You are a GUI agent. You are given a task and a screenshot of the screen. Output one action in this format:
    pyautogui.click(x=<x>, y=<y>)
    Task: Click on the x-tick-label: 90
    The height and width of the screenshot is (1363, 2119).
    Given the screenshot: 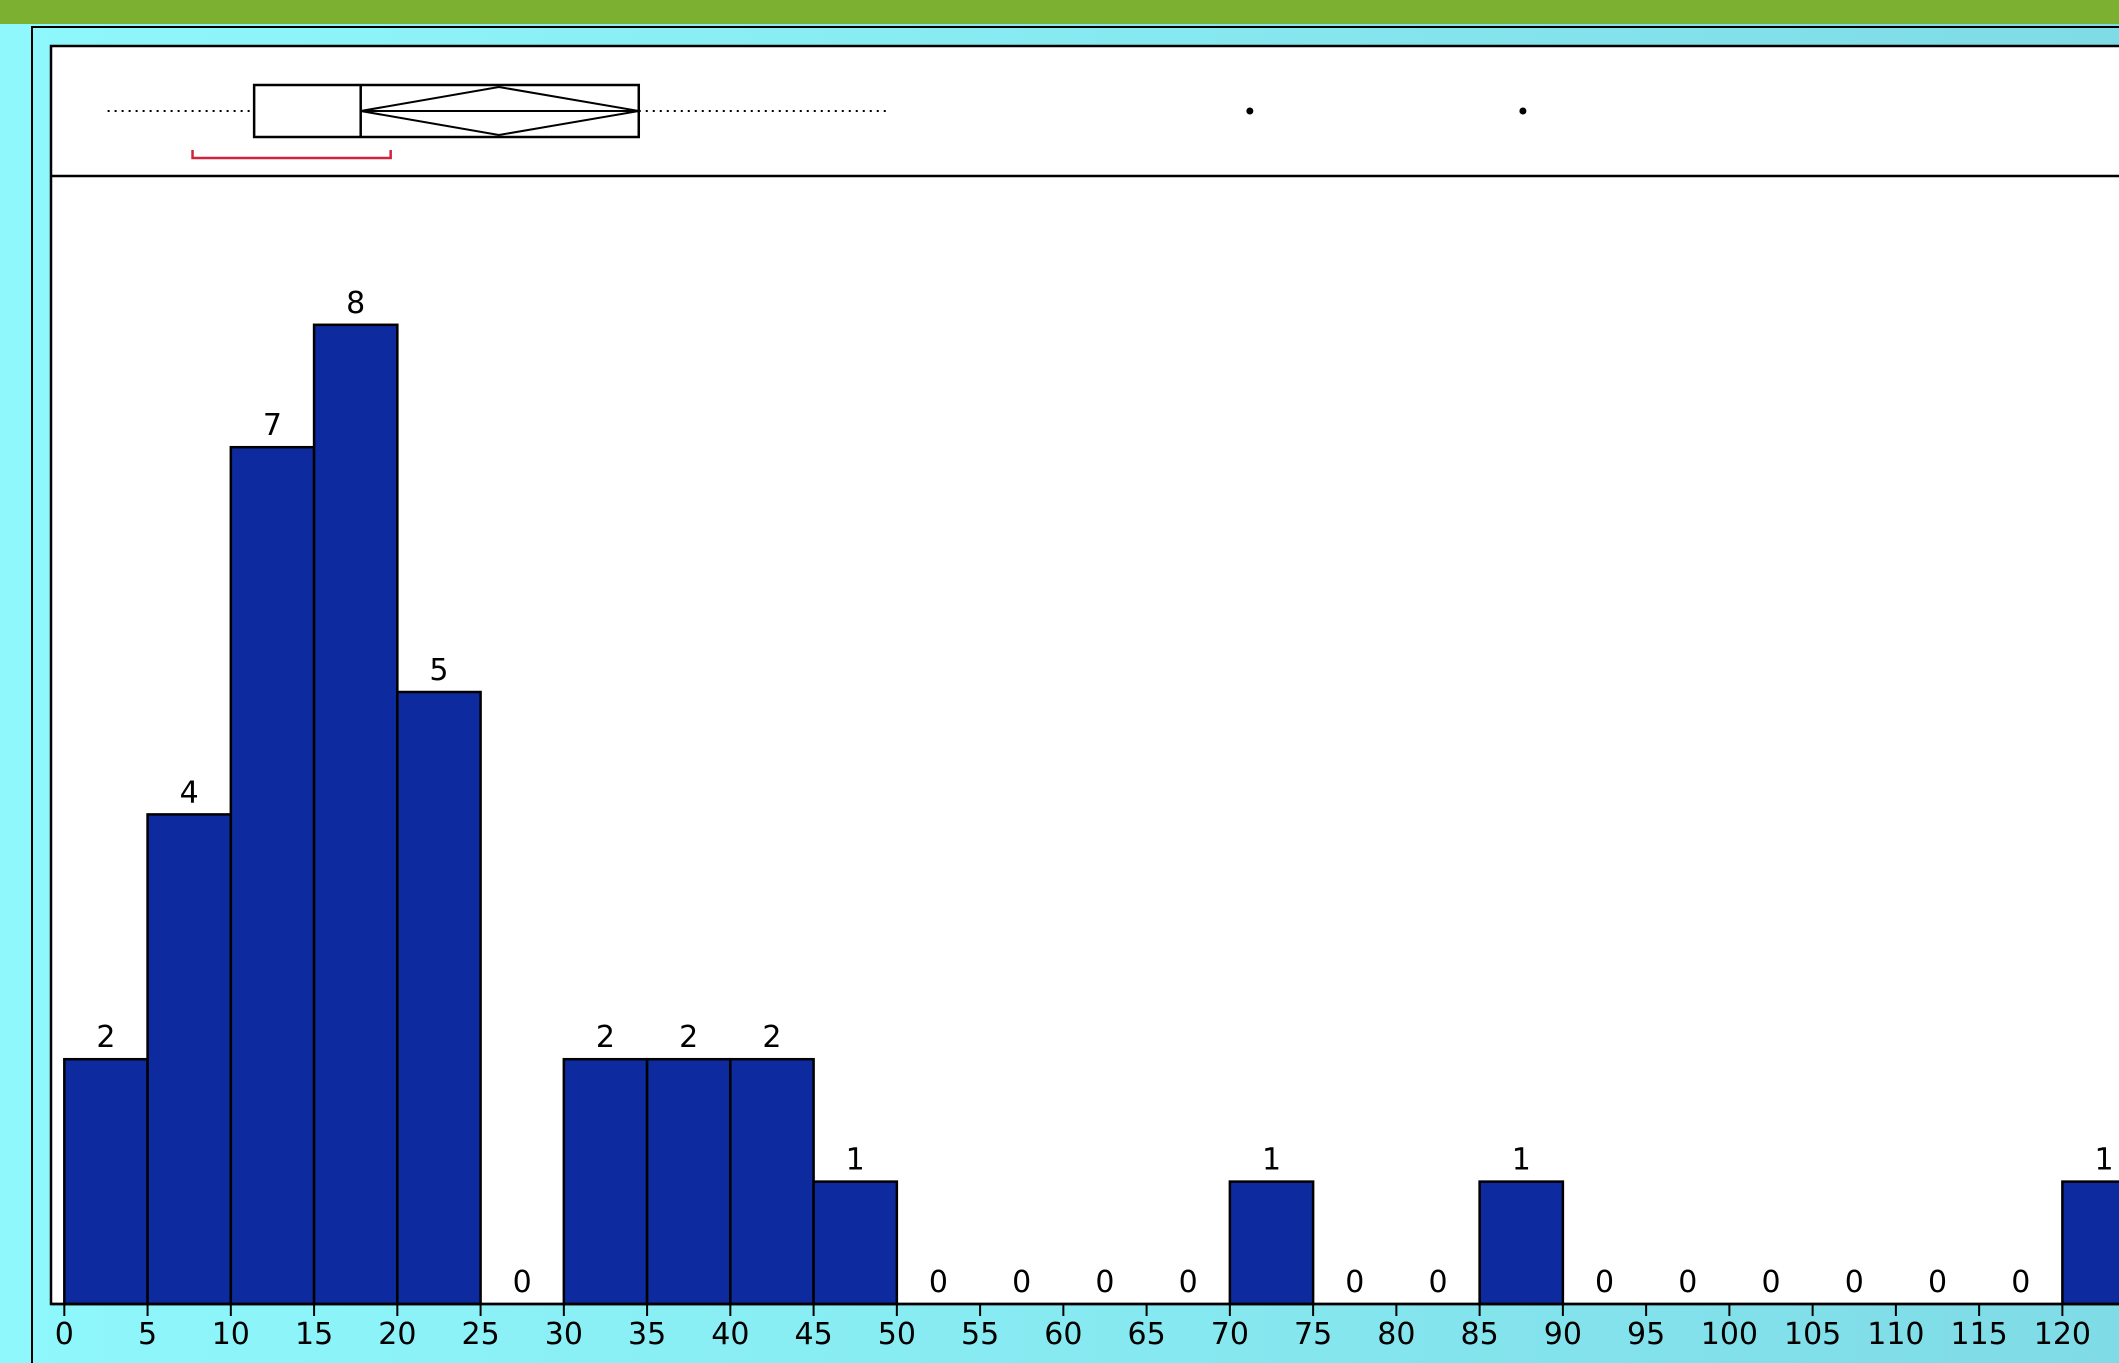 What is the action you would take?
    pyautogui.click(x=1563, y=1334)
    